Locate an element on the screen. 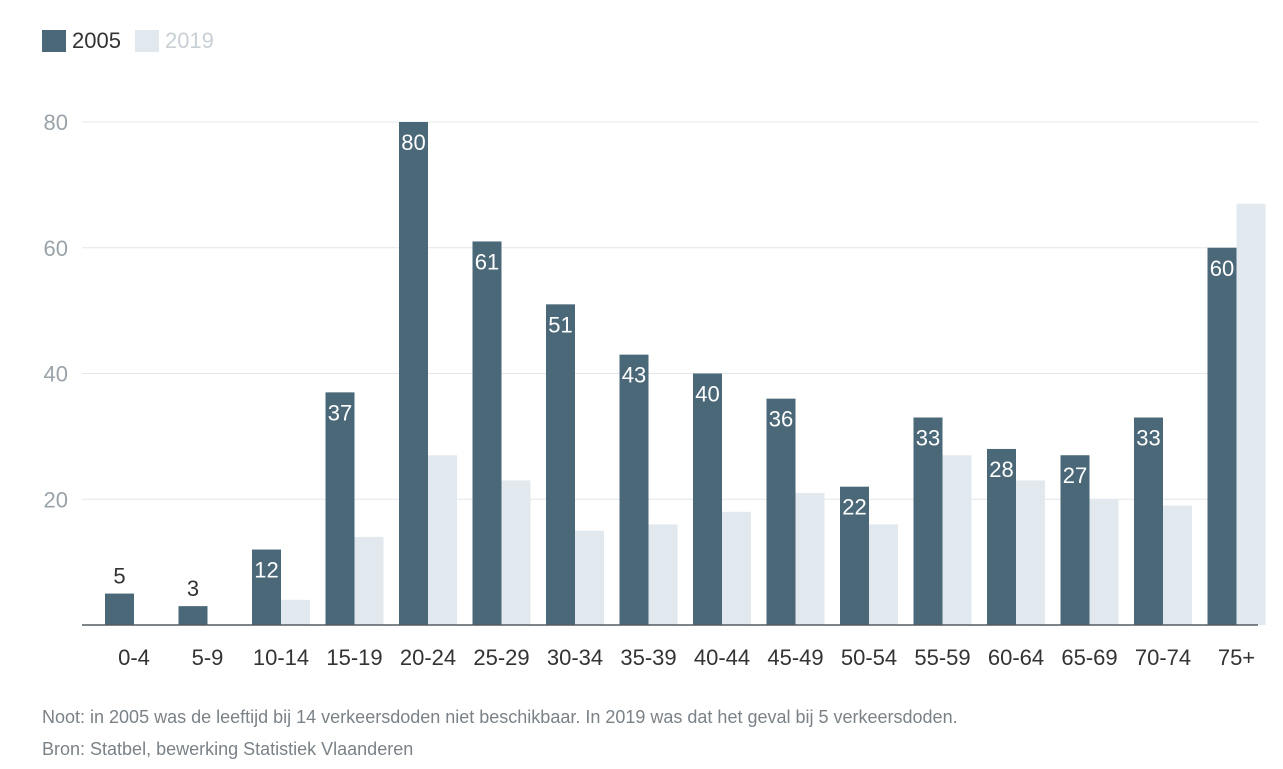 Image resolution: width=1283 pixels, height=769 pixels. data-label-2005-50-54: 22 is located at coordinates (854, 507).